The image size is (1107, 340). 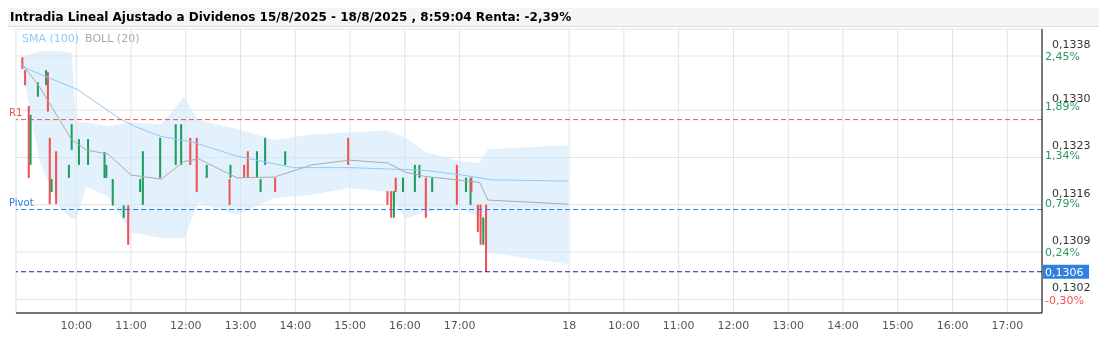 What do you see at coordinates (350, 325) in the screenshot?
I see `x-tick-label: 15:00` at bounding box center [350, 325].